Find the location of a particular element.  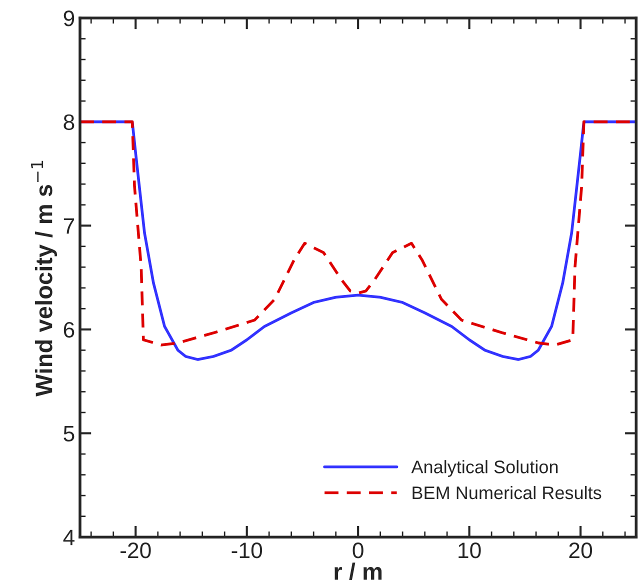

x-tick-label: -20 is located at coordinates (135, 550).